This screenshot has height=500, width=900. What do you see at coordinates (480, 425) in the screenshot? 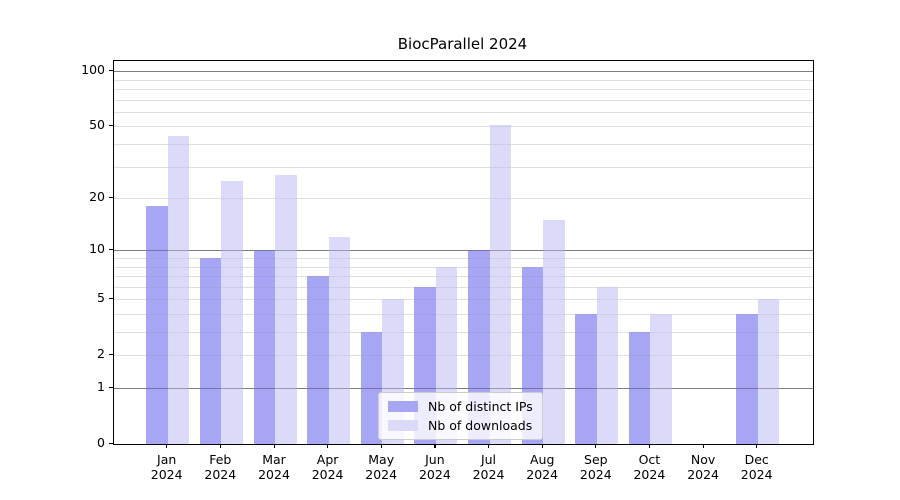
I see `legend-label-downloads: Nb of downloads` at bounding box center [480, 425].